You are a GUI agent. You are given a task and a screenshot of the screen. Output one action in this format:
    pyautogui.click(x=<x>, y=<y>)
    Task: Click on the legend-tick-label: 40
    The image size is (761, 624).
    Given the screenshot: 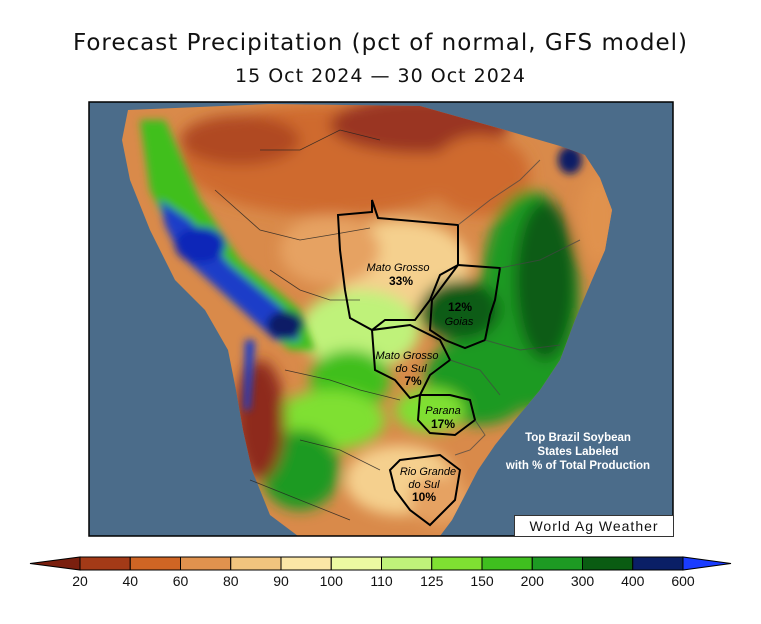 What is the action you would take?
    pyautogui.click(x=130, y=581)
    